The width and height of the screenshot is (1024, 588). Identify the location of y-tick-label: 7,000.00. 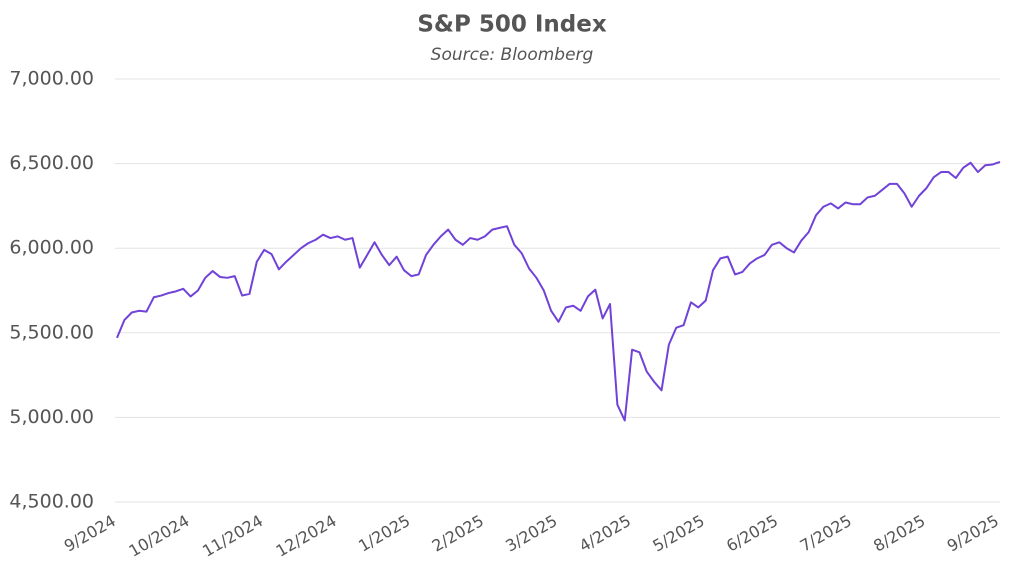
(51, 79).